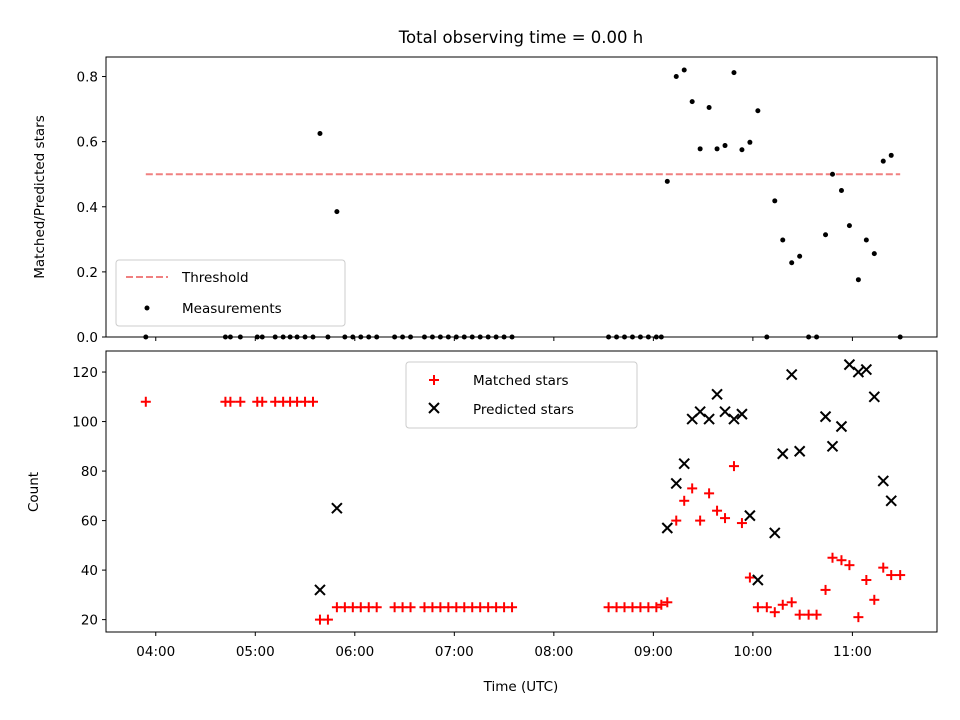 The image size is (960, 720). Describe the element at coordinates (40, 196) in the screenshot. I see `ratio-y-axis-label: Matched/Predicted stars` at that location.